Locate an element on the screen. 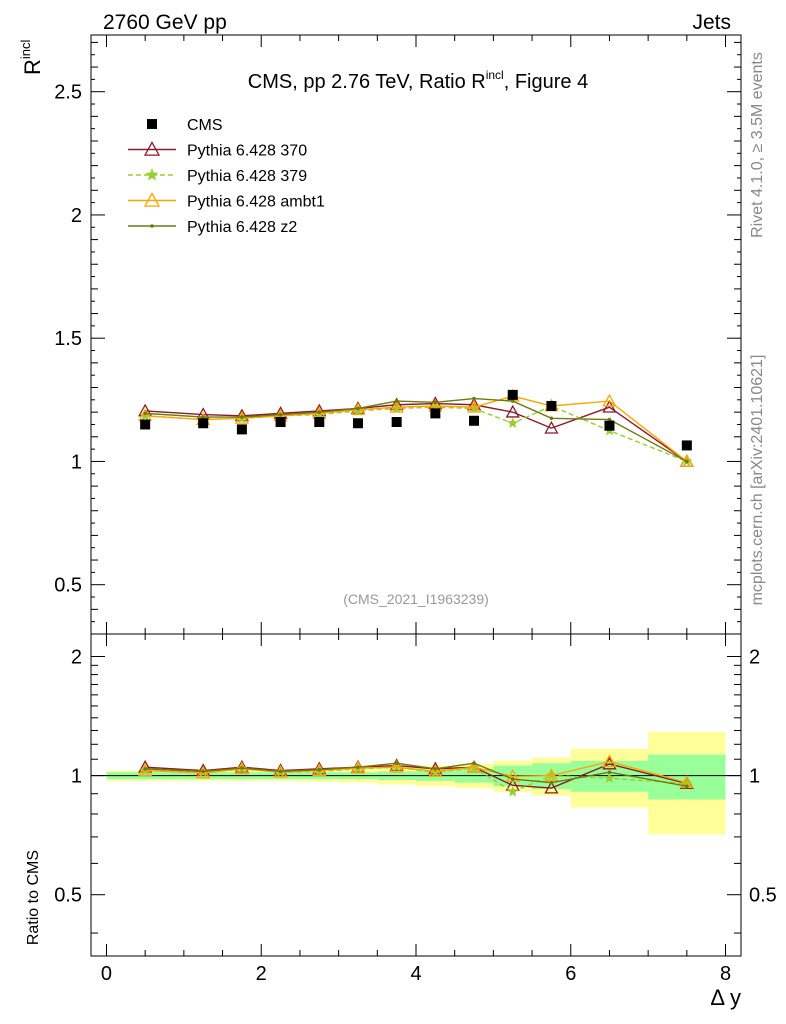  legend-label: Pythia 6.428 z2 is located at coordinates (242, 227).